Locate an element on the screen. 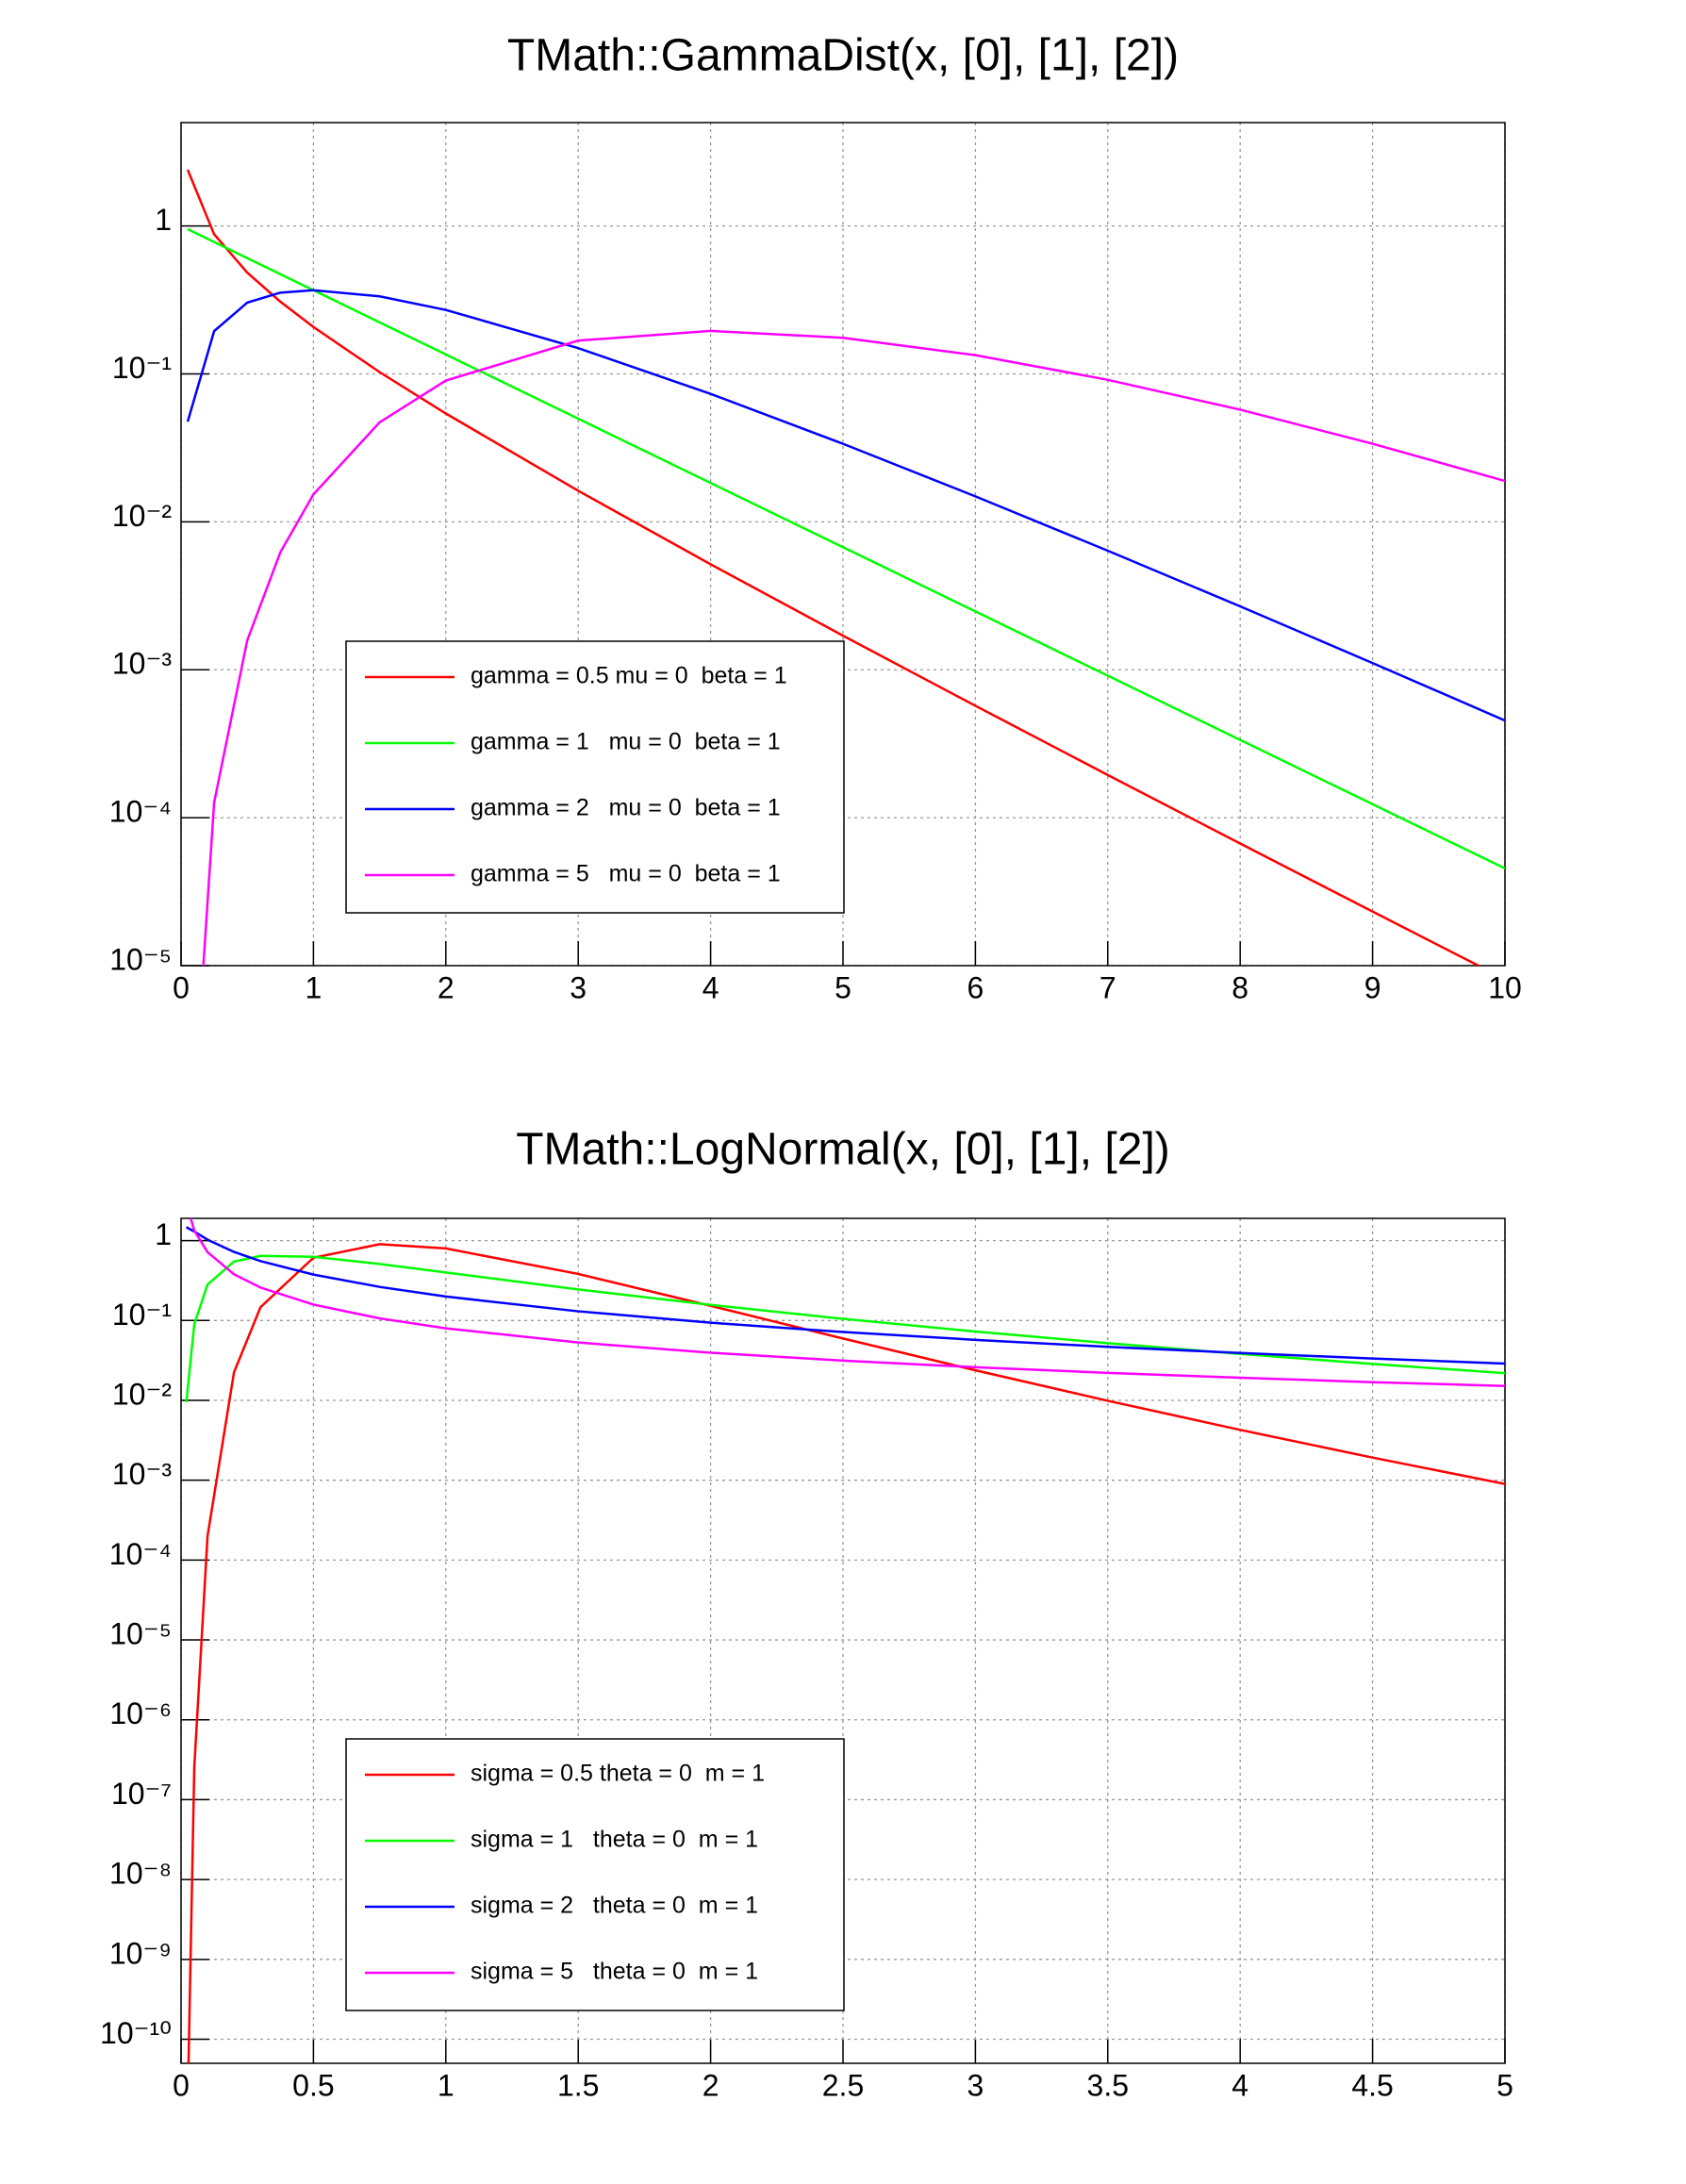 The height and width of the screenshot is (2184, 1686). x-tick-label: 0.5 is located at coordinates (313, 2085).